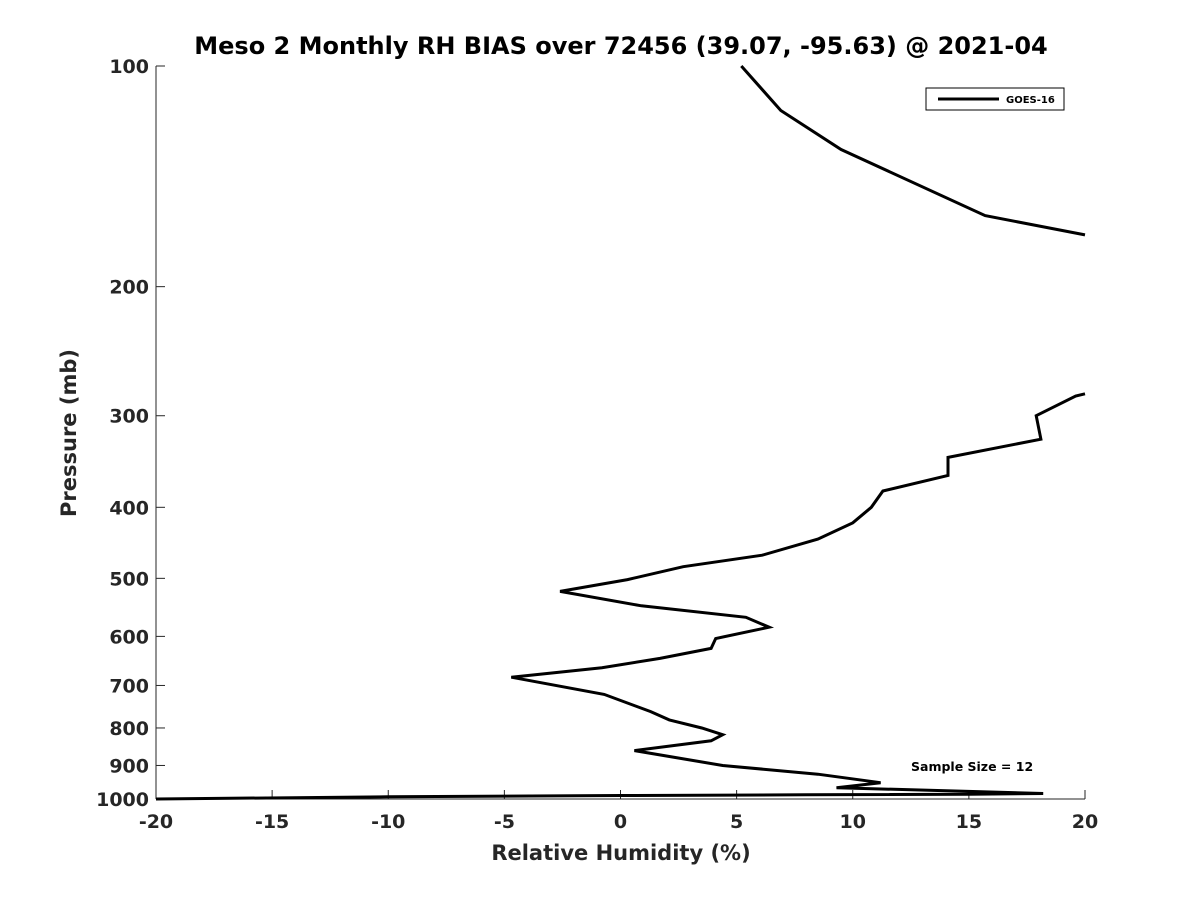 This screenshot has width=1200, height=900. What do you see at coordinates (995, 99) in the screenshot?
I see `legend: GOES-16` at bounding box center [995, 99].